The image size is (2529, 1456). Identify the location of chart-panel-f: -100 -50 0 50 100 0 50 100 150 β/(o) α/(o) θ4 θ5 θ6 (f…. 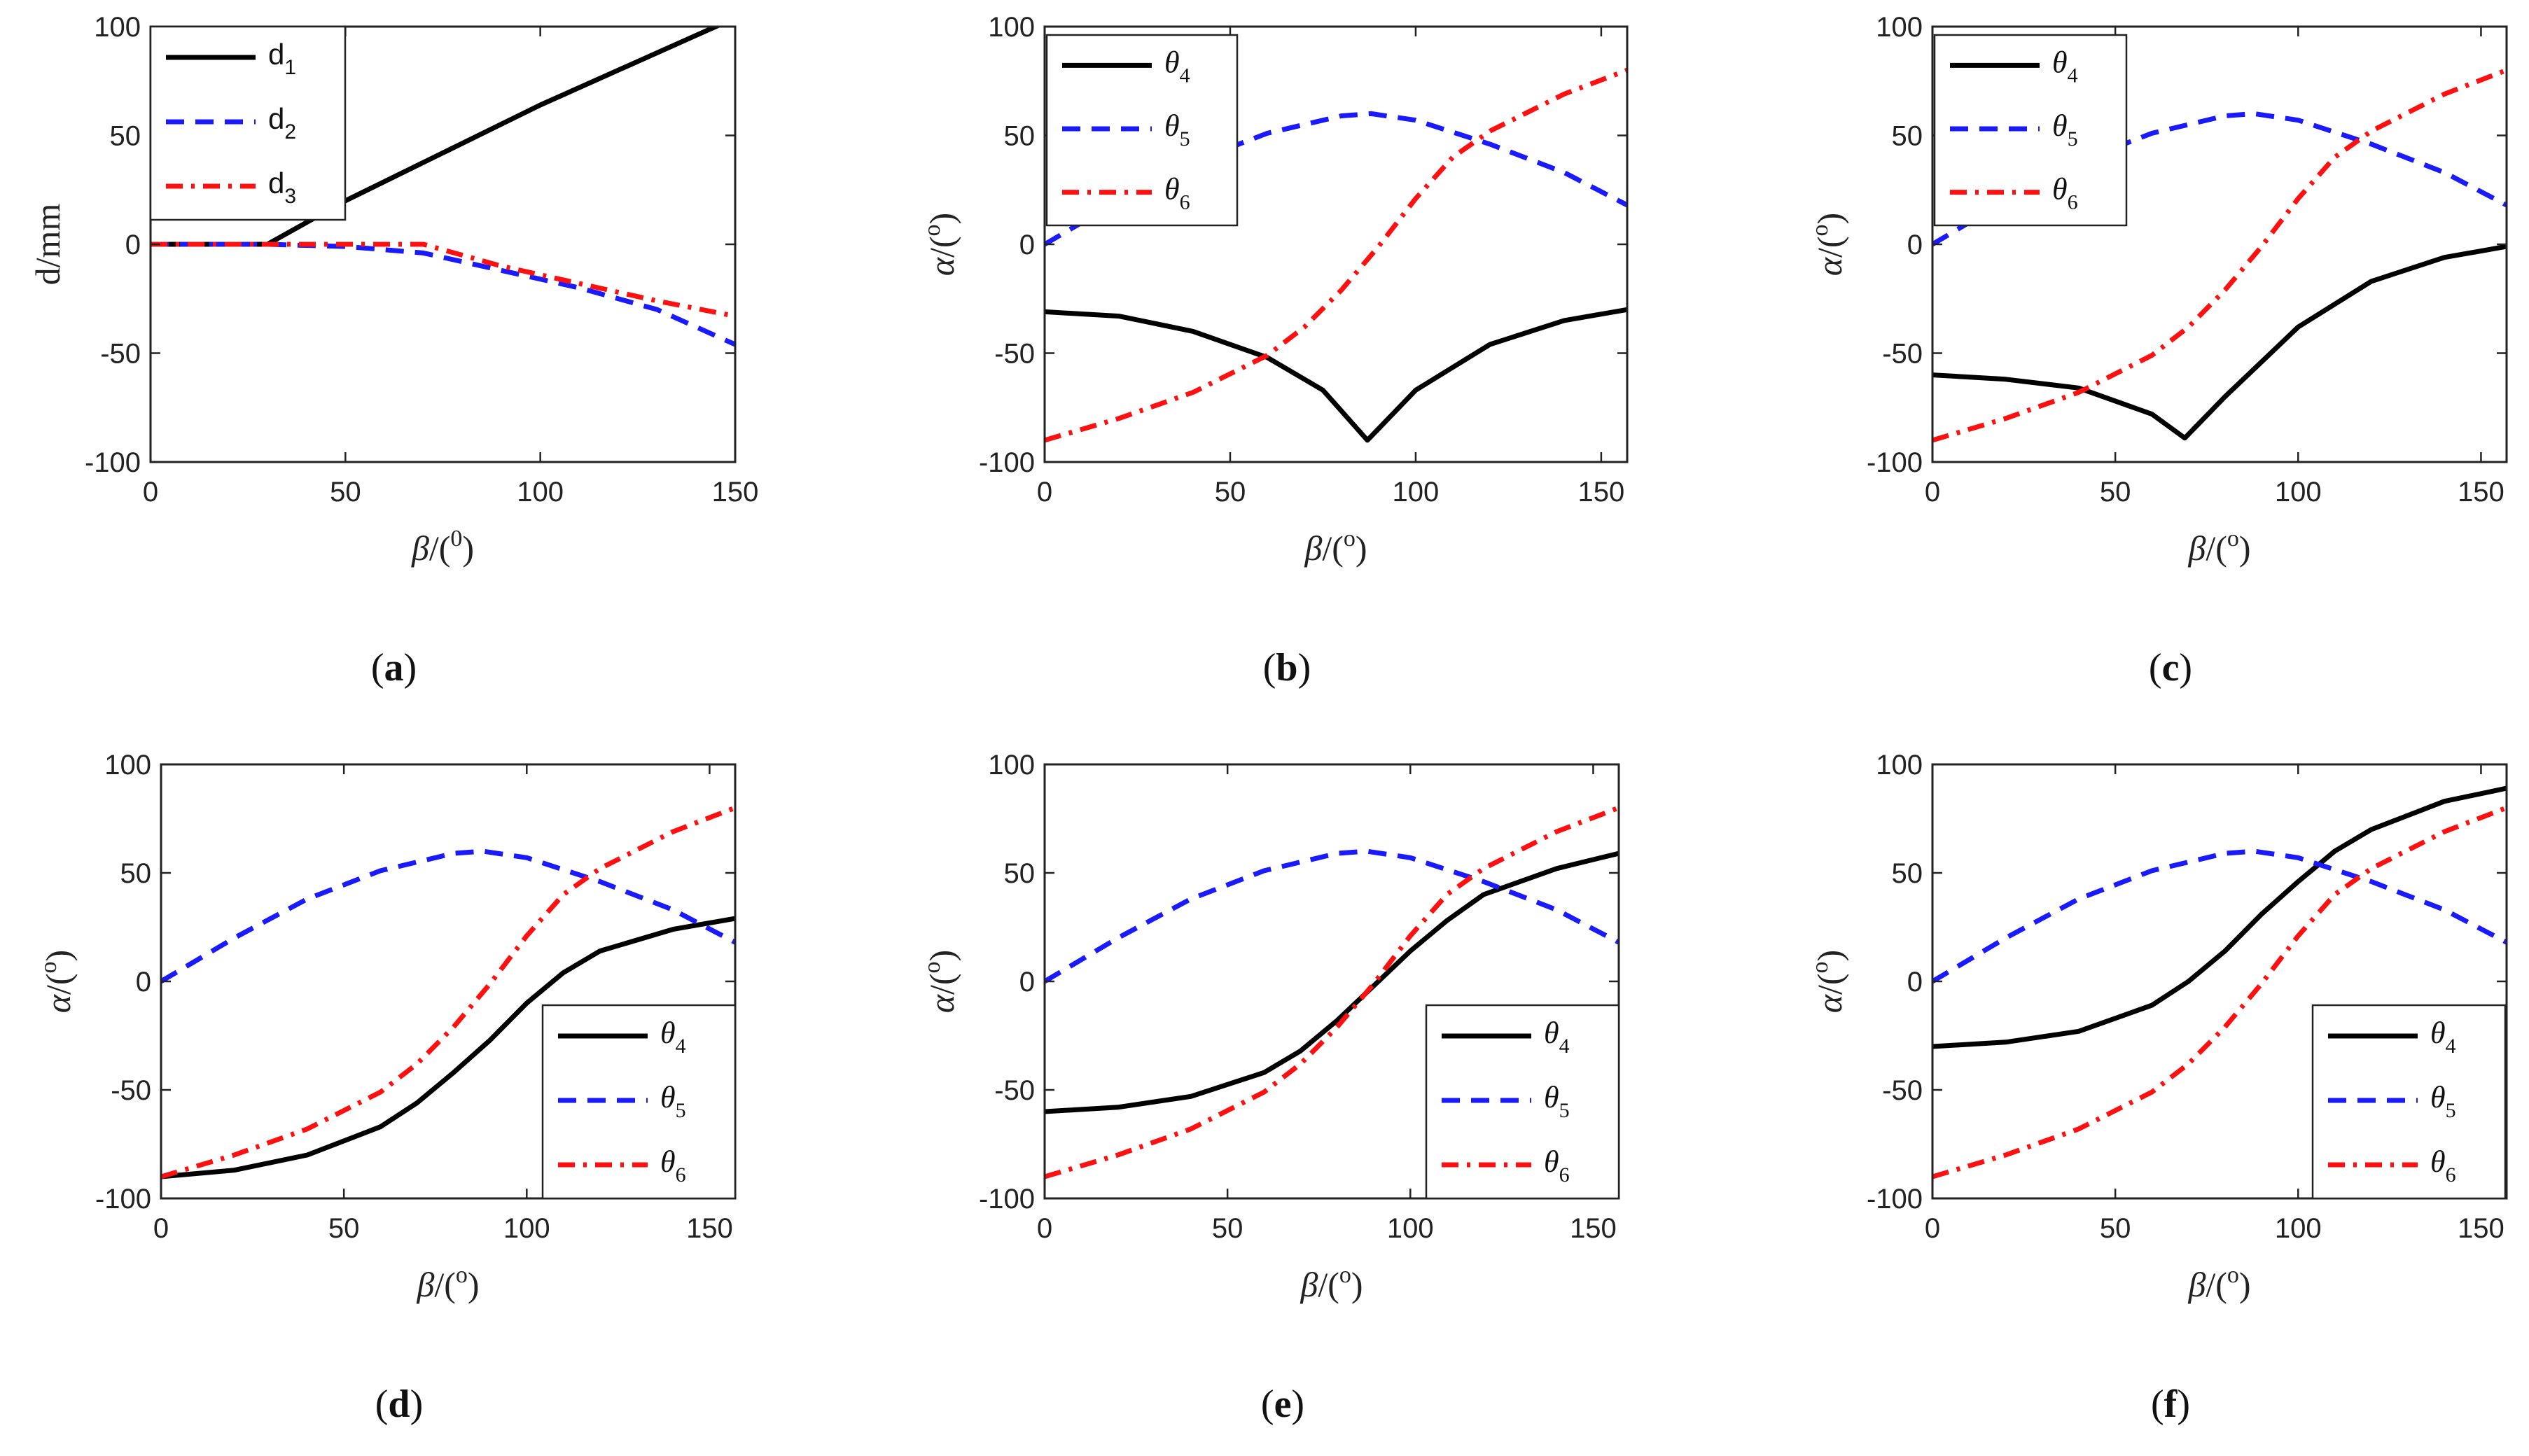
(2157, 1088).